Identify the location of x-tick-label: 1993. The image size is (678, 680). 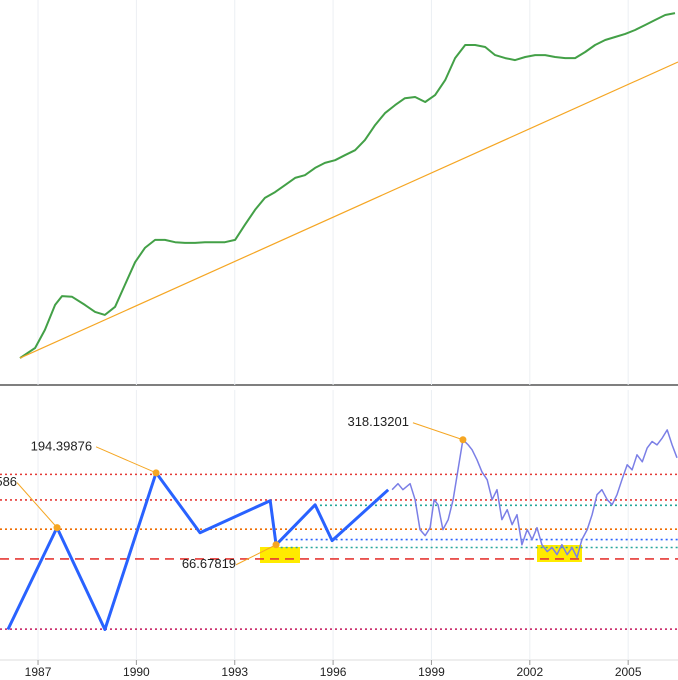
(234, 672).